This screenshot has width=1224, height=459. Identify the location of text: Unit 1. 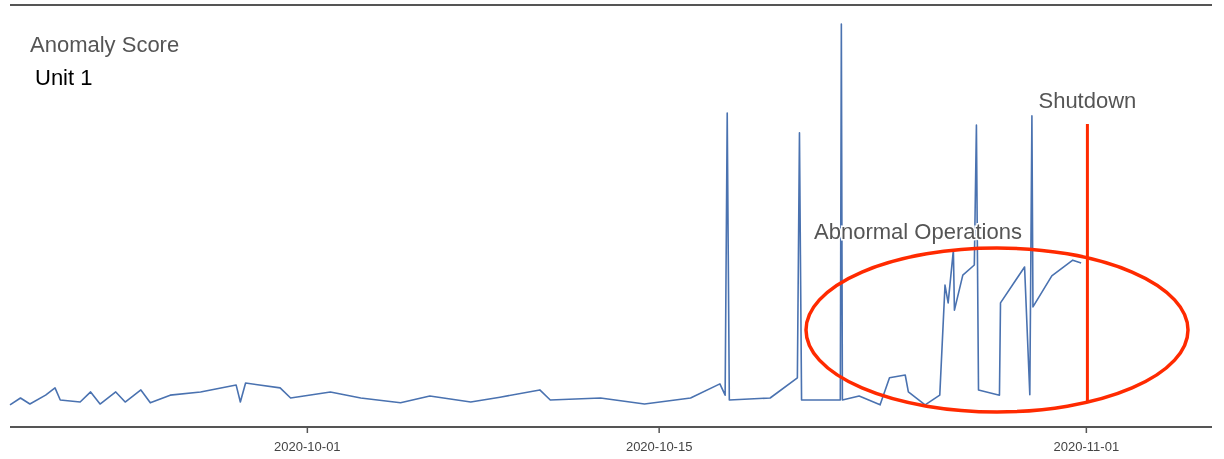
(64, 77).